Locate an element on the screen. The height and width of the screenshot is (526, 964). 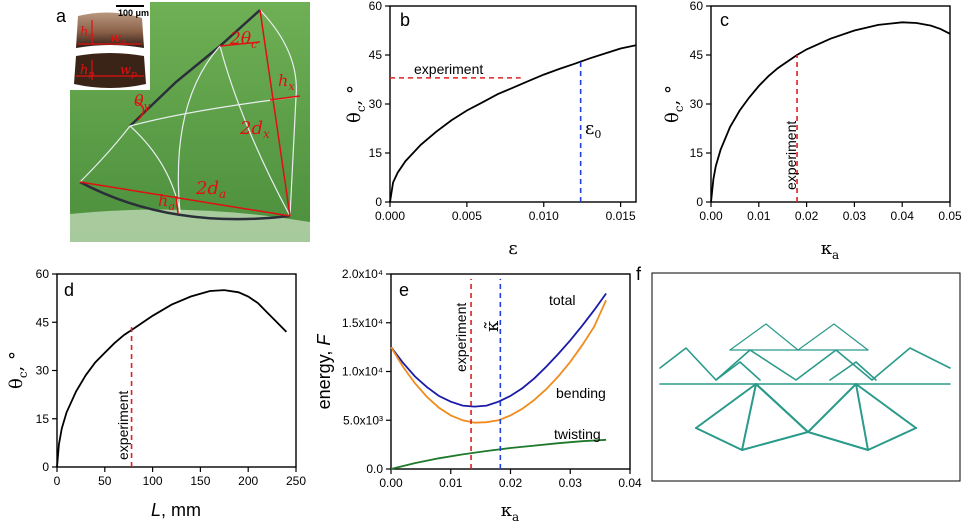
panel-label: e is located at coordinates (404, 290).